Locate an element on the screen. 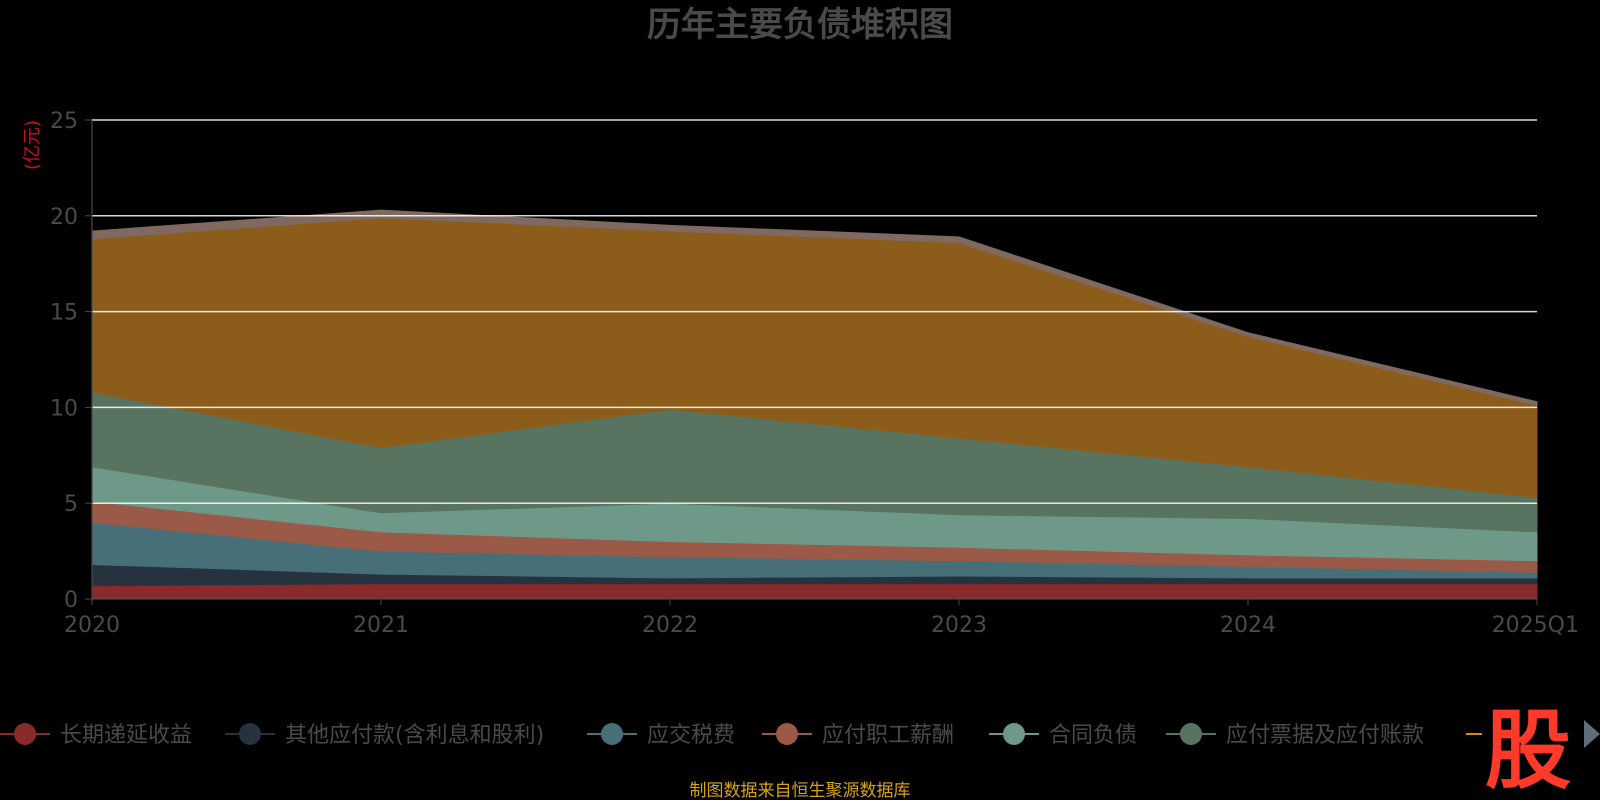 This screenshot has width=1600, height=800. watermark-text: 股 is located at coordinates (1528, 750).